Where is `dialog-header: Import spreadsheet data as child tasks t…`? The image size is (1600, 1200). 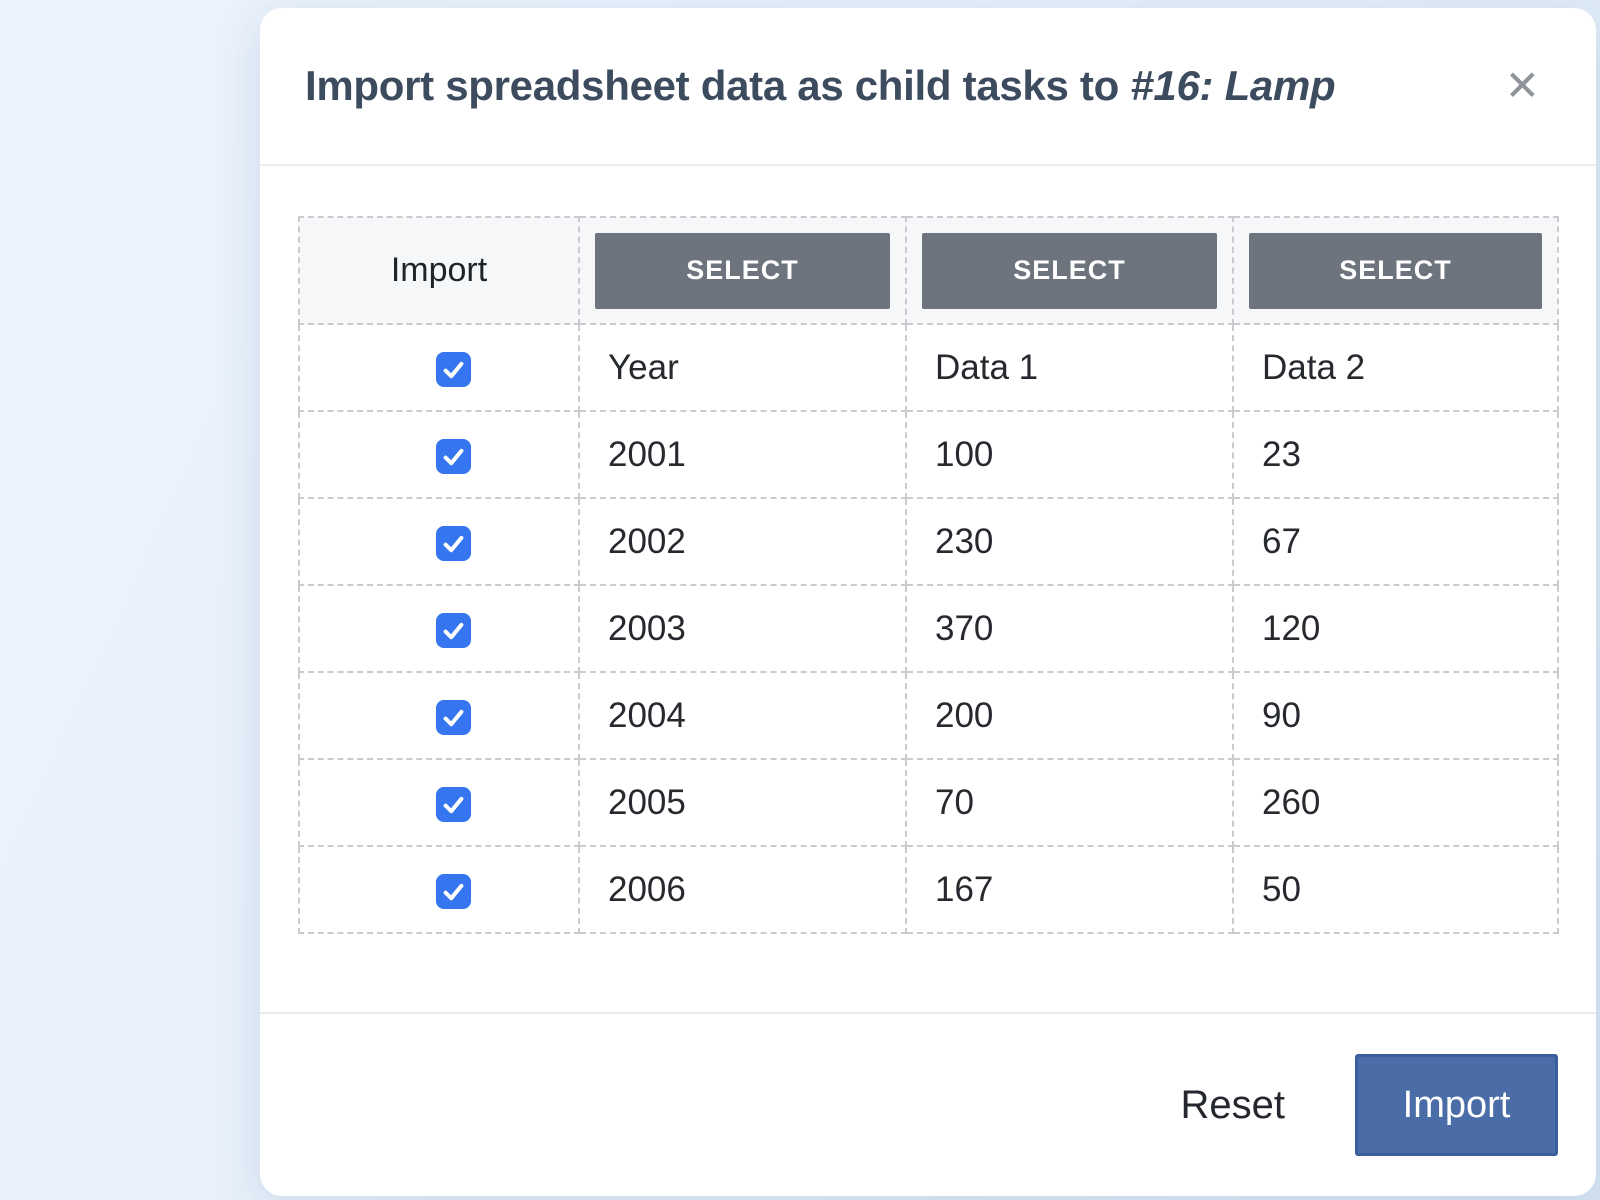 dialog-header: Import spreadsheet data as child tasks t… is located at coordinates (928, 87).